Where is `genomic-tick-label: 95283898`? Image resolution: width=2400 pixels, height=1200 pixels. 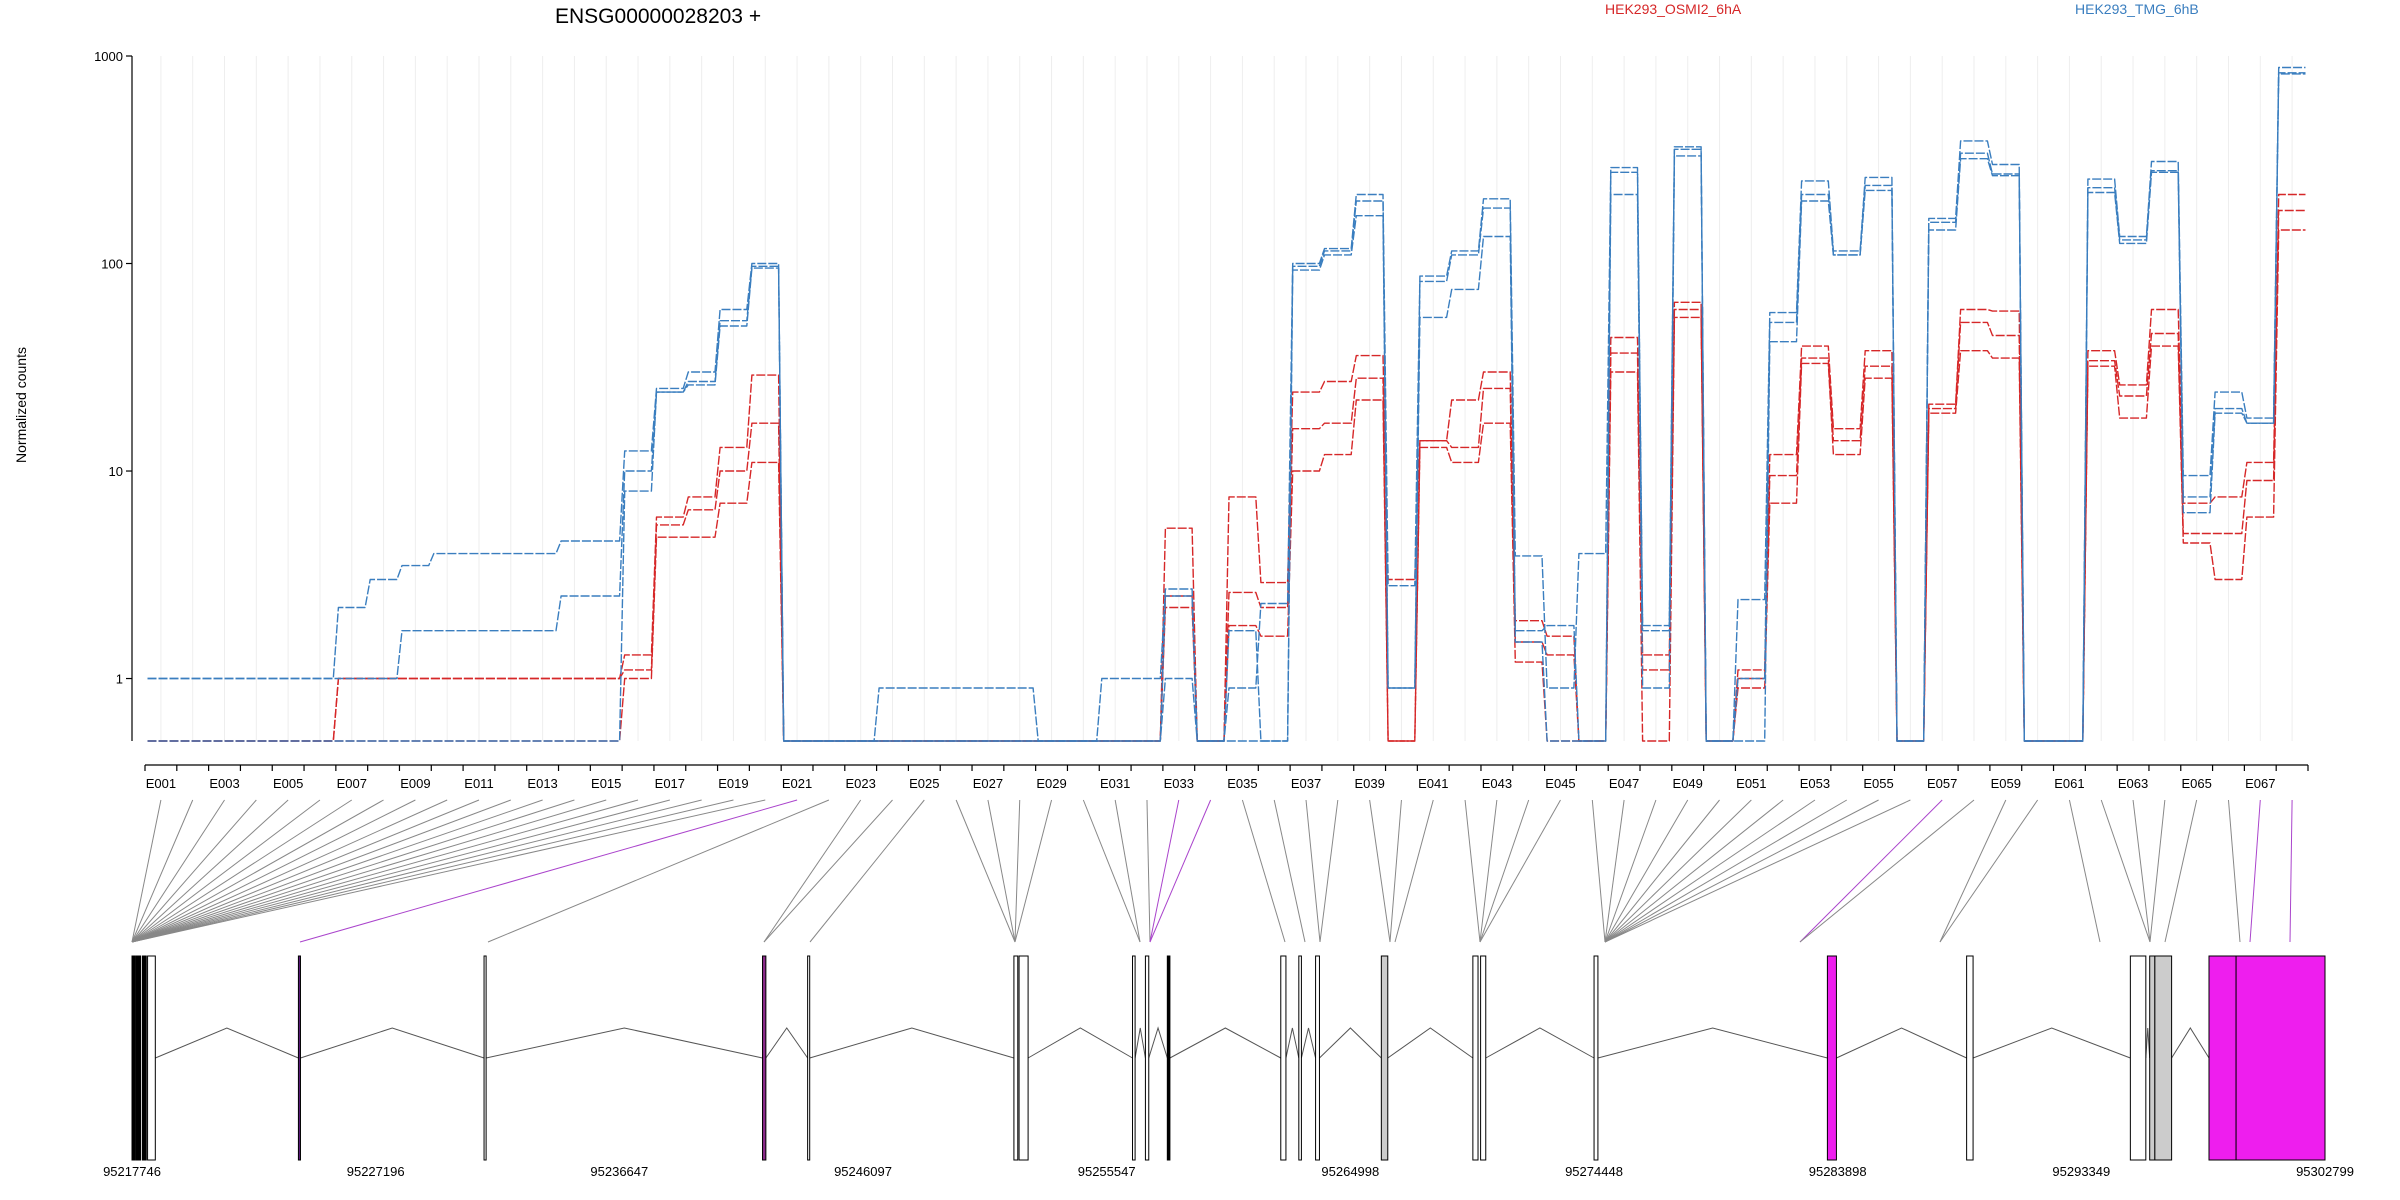
genomic-tick-label: 95283898 is located at coordinates (1838, 1171).